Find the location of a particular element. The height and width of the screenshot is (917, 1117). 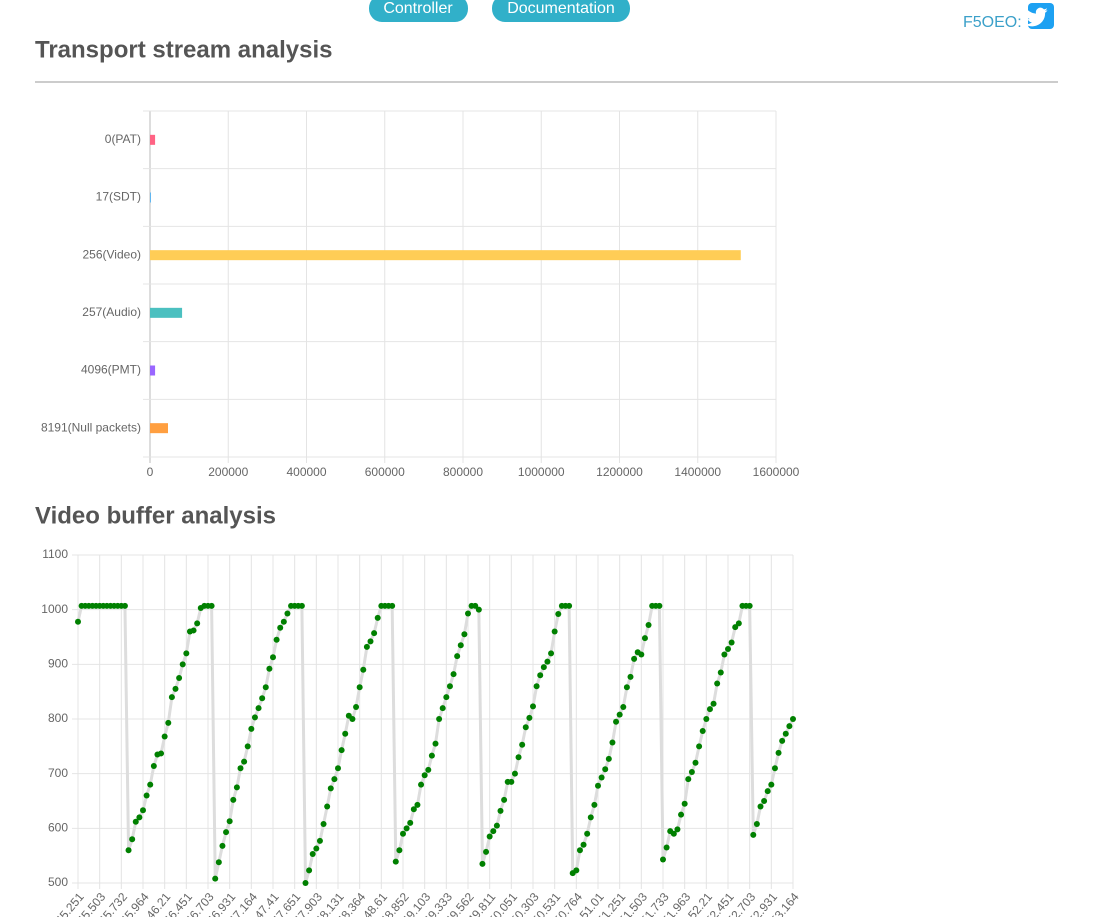

controller-button is located at coordinates (418, 11).